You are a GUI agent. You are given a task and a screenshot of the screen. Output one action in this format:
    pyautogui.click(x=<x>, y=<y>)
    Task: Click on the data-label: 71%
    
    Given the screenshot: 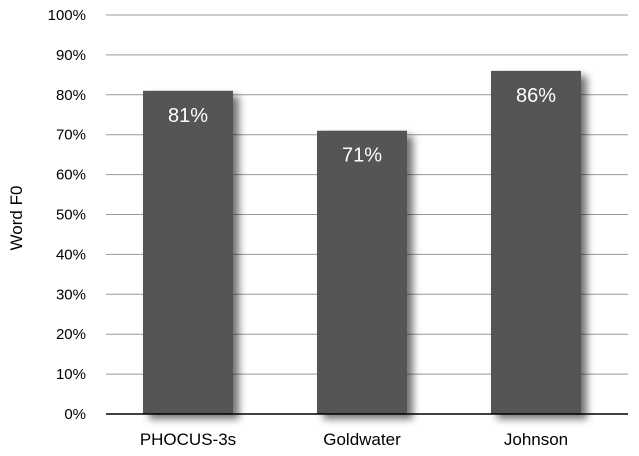 What is the action you would take?
    pyautogui.click(x=362, y=156)
    